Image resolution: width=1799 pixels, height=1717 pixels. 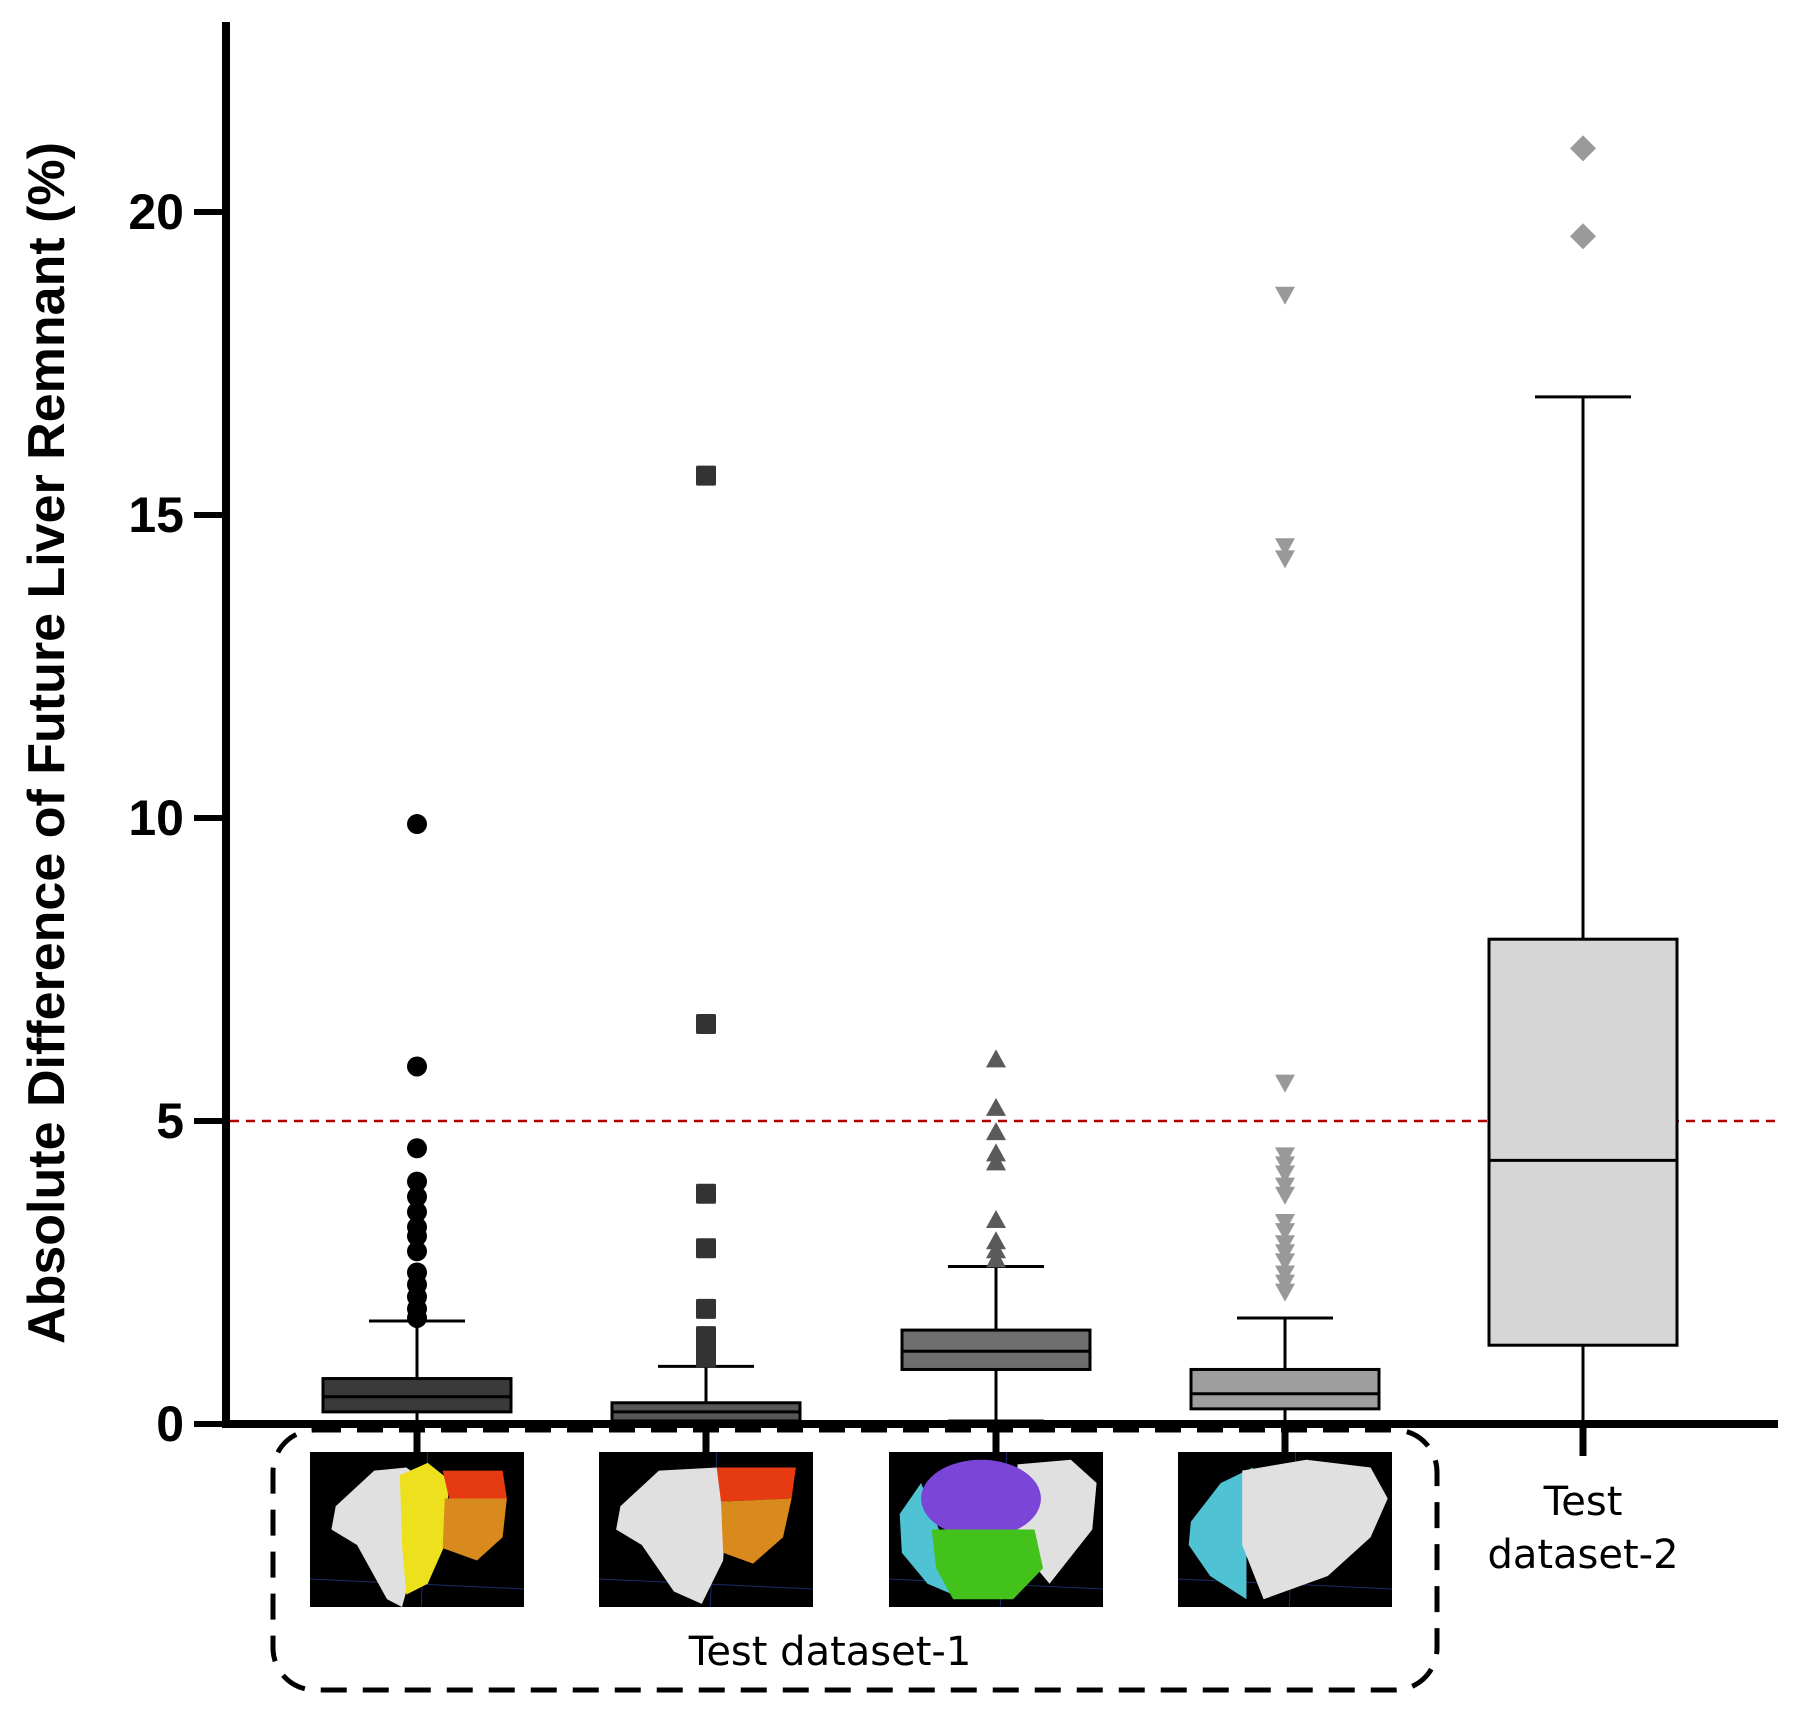 I want to click on y-tick-label: 20, so click(x=156, y=212).